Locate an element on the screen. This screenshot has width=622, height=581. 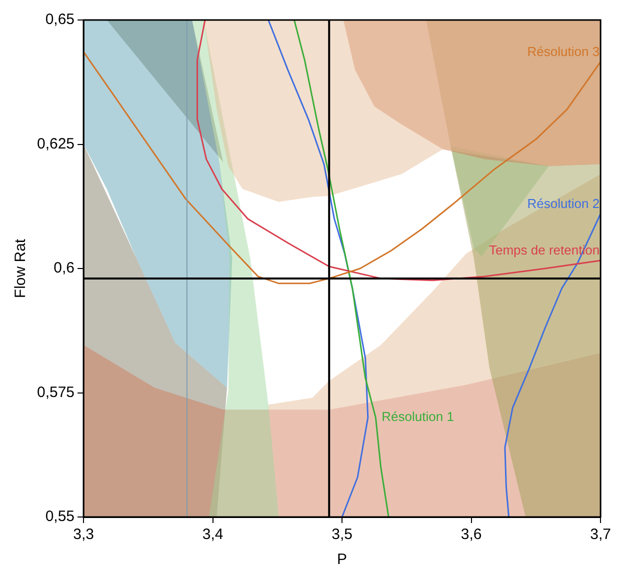
y-axis-title: Flow Rat is located at coordinates (21, 268).